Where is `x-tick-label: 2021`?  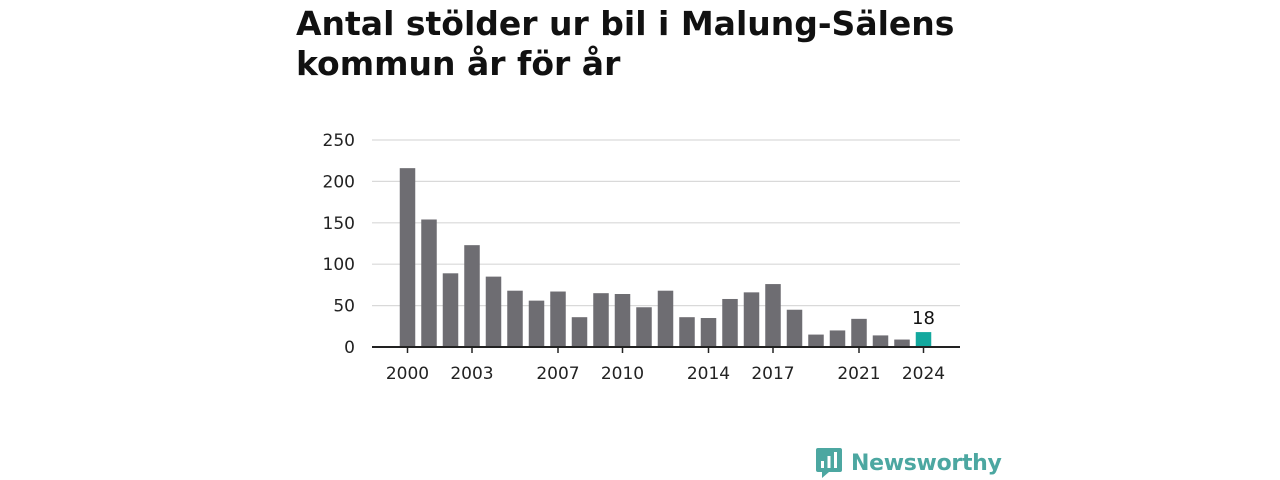
x-tick-label: 2021 is located at coordinates (858, 374).